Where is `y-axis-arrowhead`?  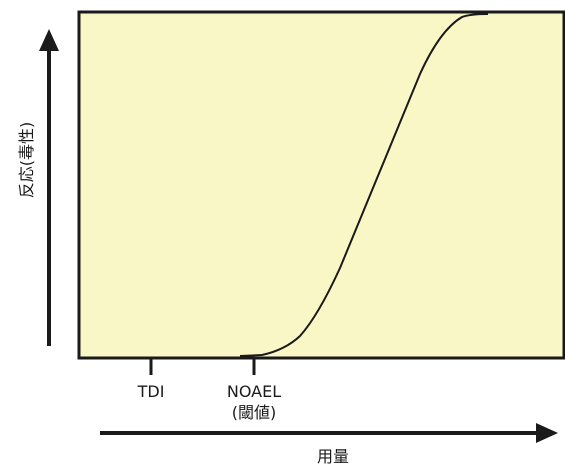 y-axis-arrowhead is located at coordinates (49, 40).